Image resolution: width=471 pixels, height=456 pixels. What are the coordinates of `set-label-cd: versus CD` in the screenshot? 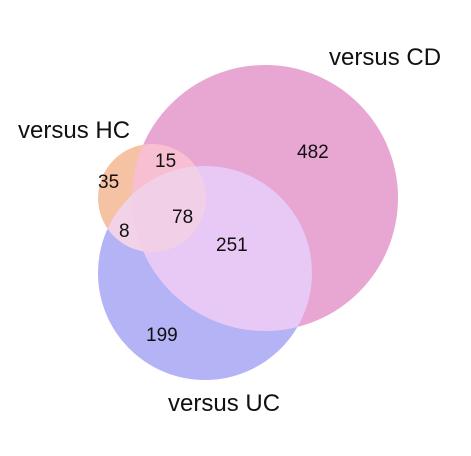 It's located at (385, 57).